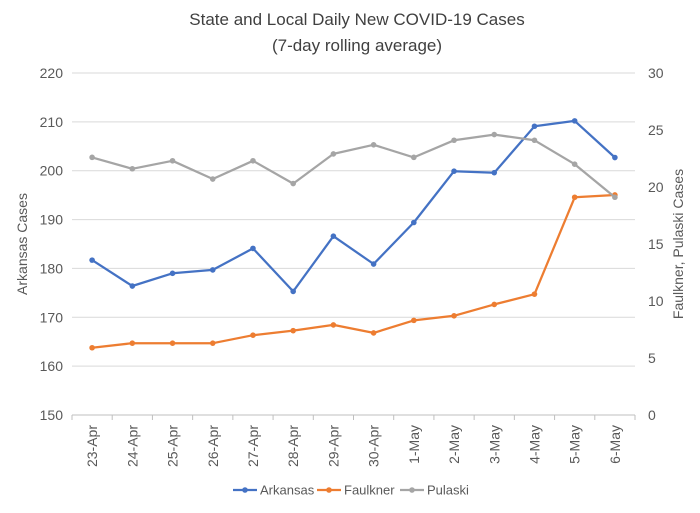 Image resolution: width=700 pixels, height=513 pixels. What do you see at coordinates (52, 317) in the screenshot?
I see `y-tick-label: 170` at bounding box center [52, 317].